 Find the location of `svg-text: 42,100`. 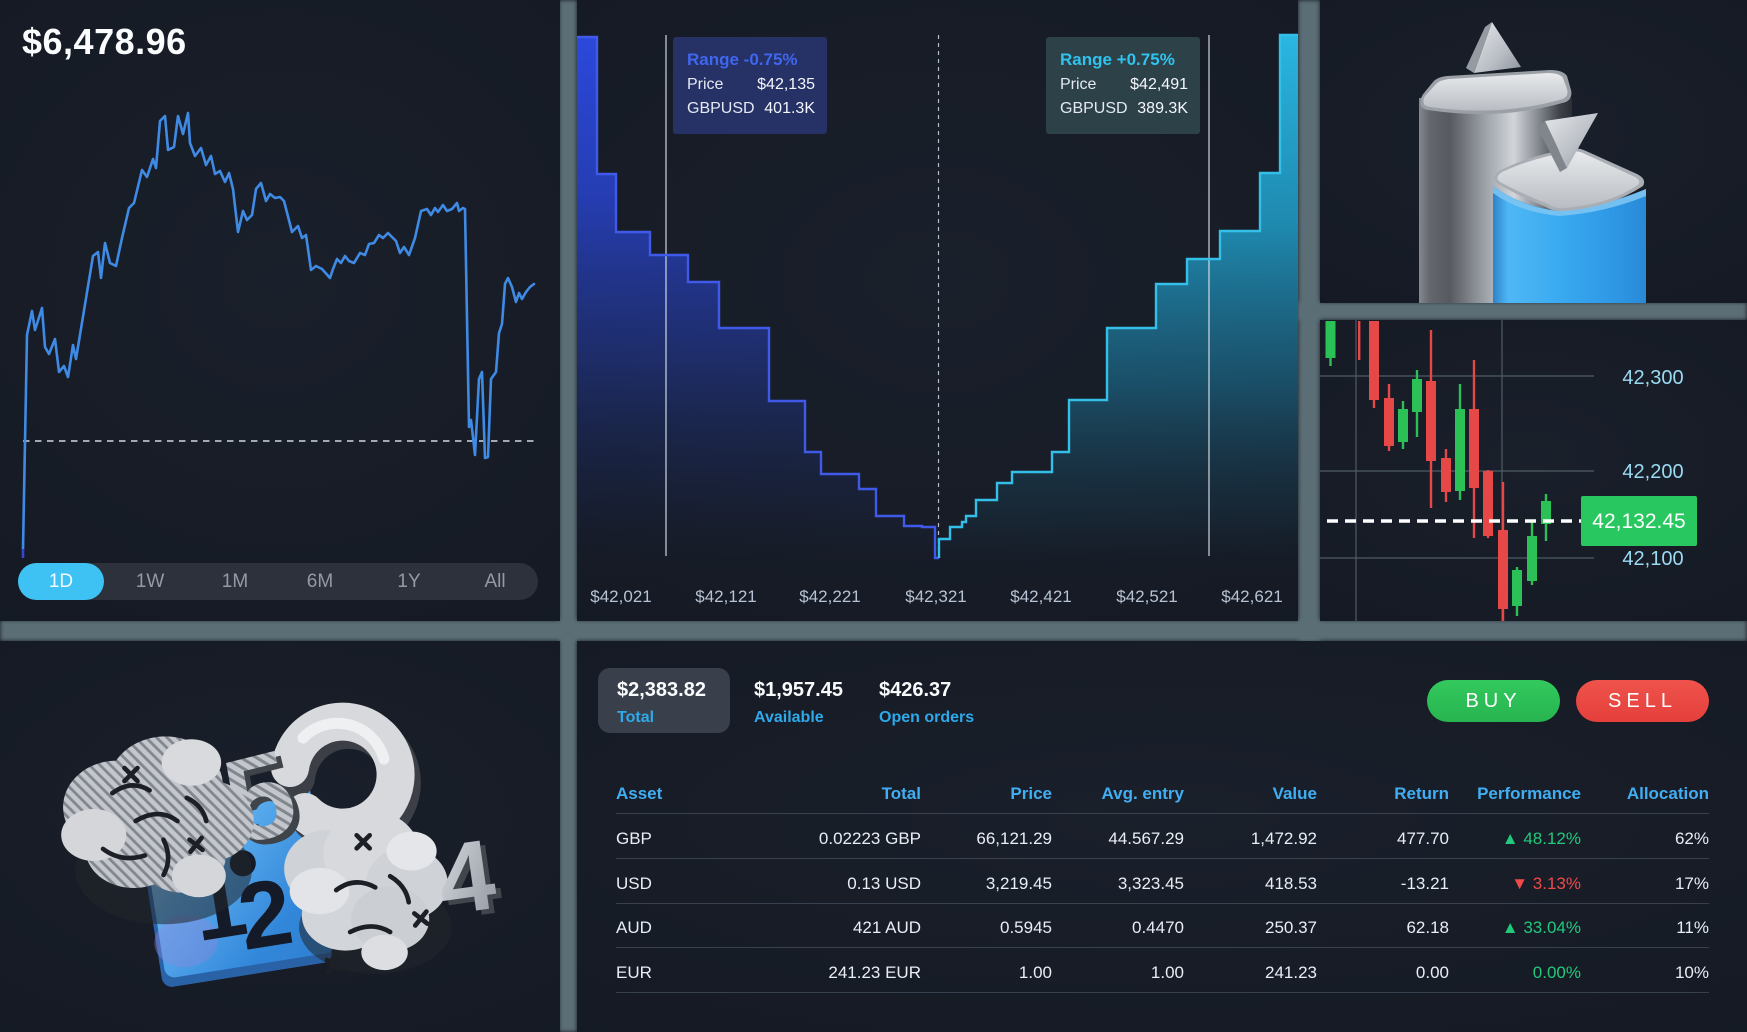

svg-text: 42,100 is located at coordinates (1652, 559).